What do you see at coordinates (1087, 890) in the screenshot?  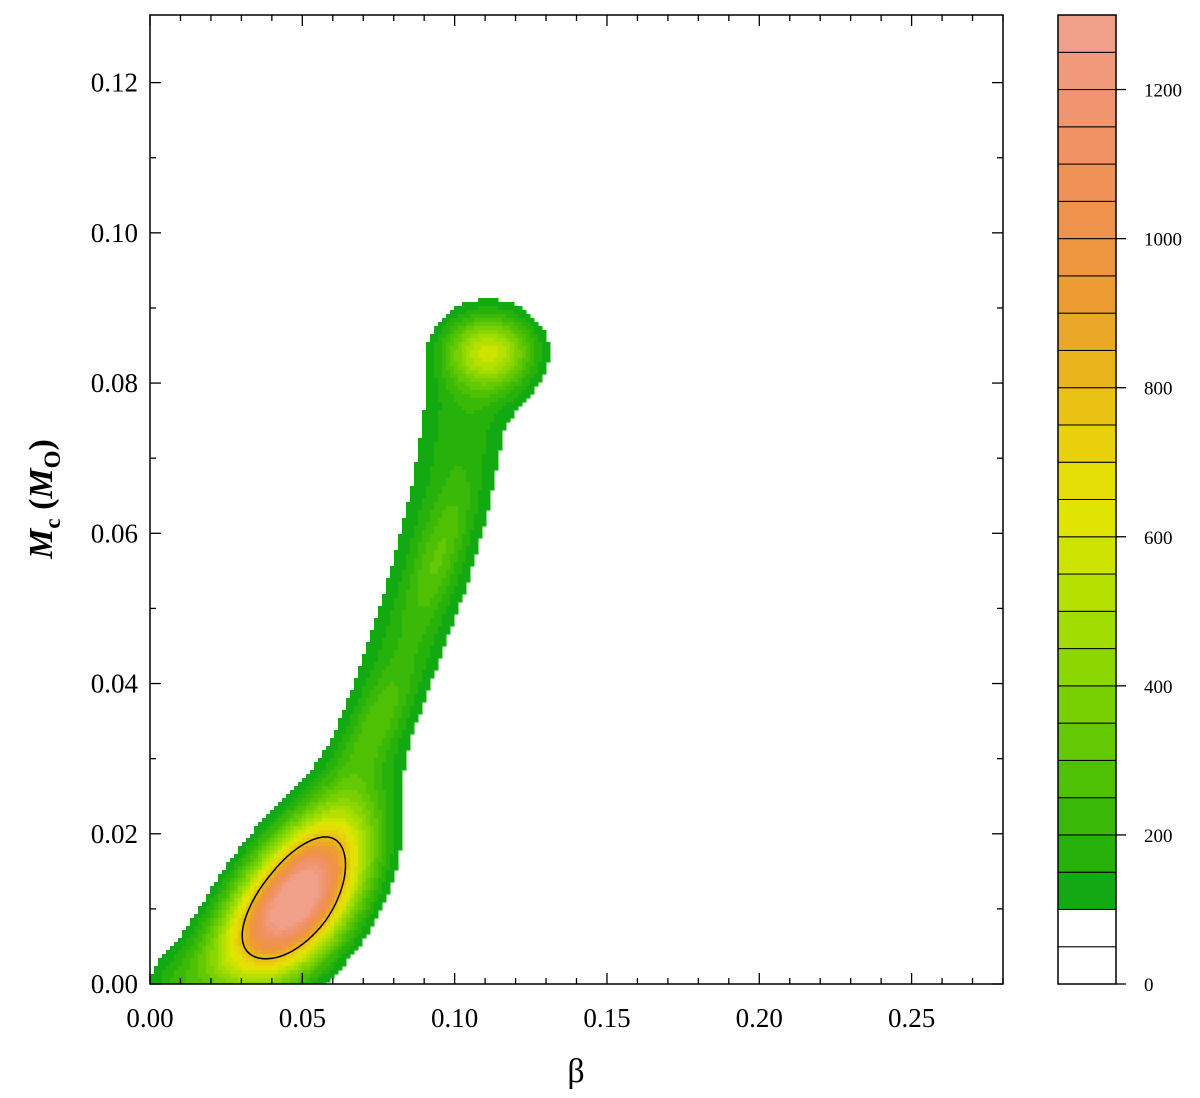 I see `colorbar-swatch` at bounding box center [1087, 890].